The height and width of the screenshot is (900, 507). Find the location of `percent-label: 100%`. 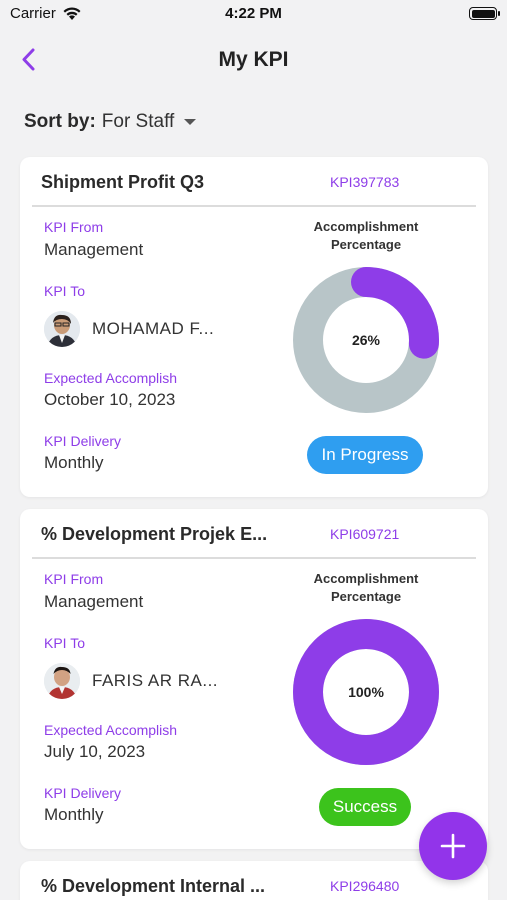

percent-label: 100% is located at coordinates (366, 692).